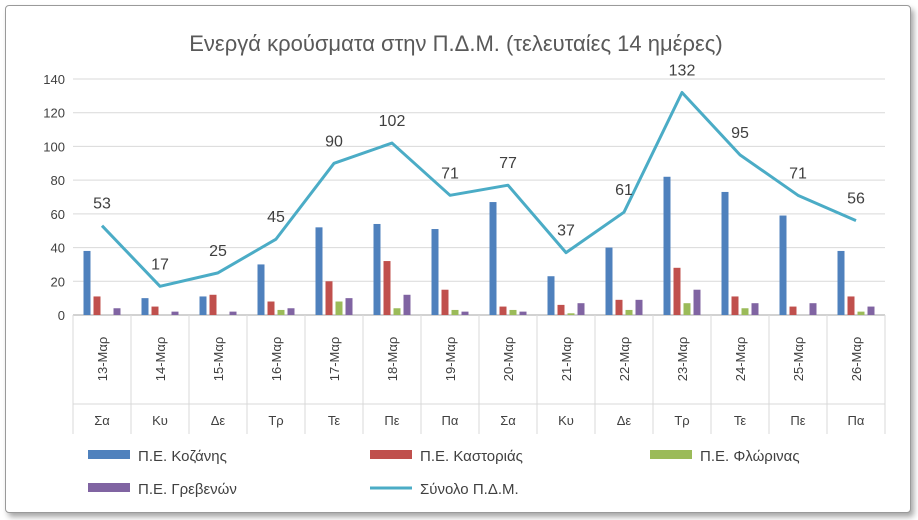 The width and height of the screenshot is (918, 520). I want to click on y-axis: 0 20 40 60 80 100 120 140, so click(54, 197).